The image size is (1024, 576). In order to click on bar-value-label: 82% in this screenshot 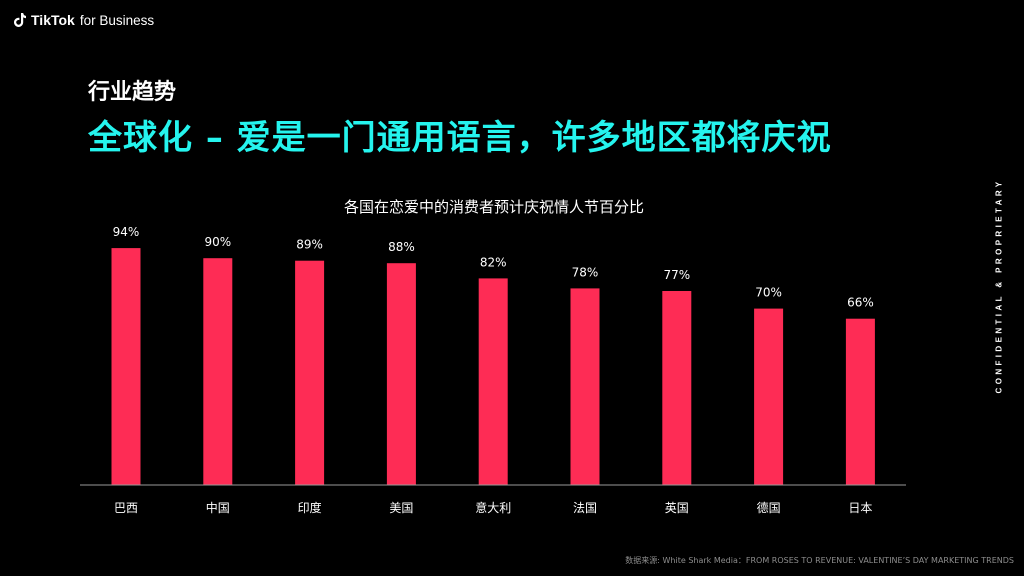, I will do `click(493, 262)`.